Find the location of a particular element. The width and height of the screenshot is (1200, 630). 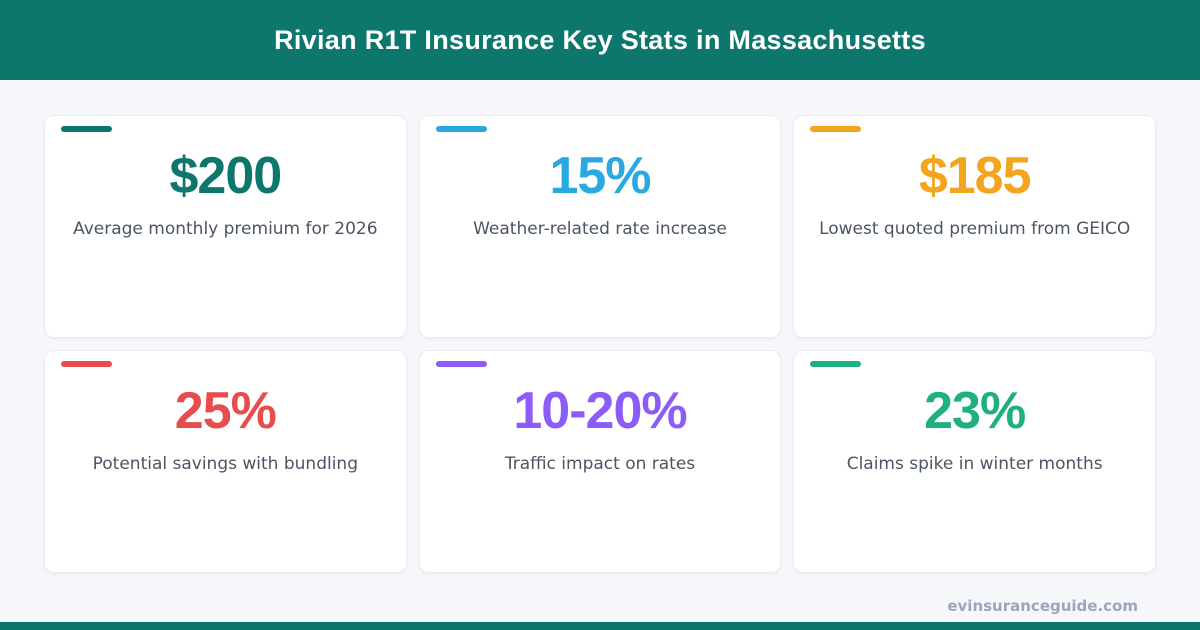

stat-label: Traffic impact on rates is located at coordinates (600, 464).